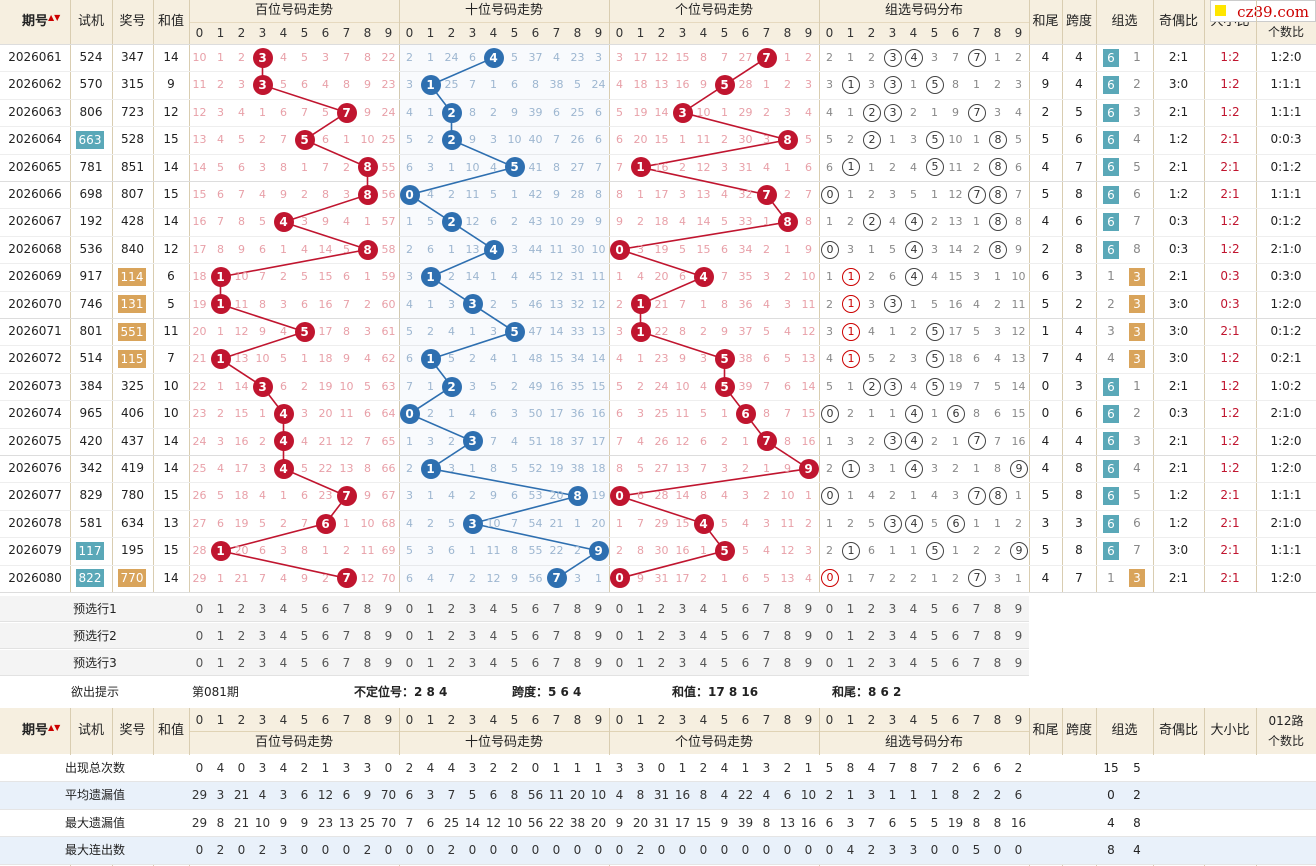 The image size is (1316, 866). What do you see at coordinates (34, 730) in the screenshot?
I see `bottom-period-header: 期号` at bounding box center [34, 730].